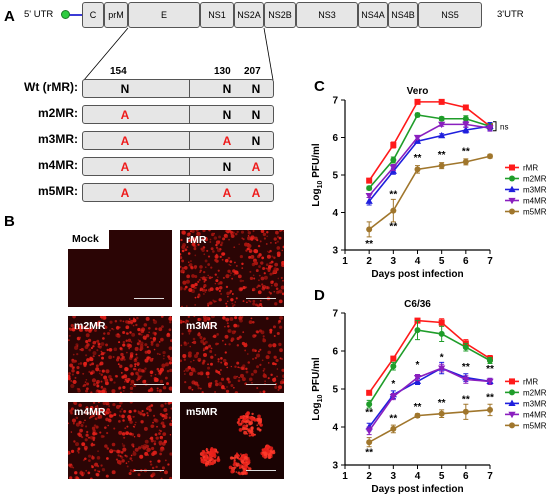 The width and height of the screenshot is (550, 499). I want to click on residue-130: A, so click(227, 141).